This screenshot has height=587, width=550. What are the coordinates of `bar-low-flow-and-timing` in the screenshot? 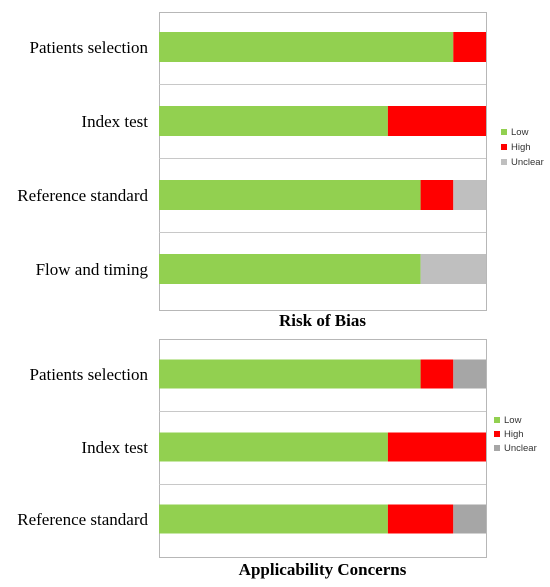 It's located at (290, 269).